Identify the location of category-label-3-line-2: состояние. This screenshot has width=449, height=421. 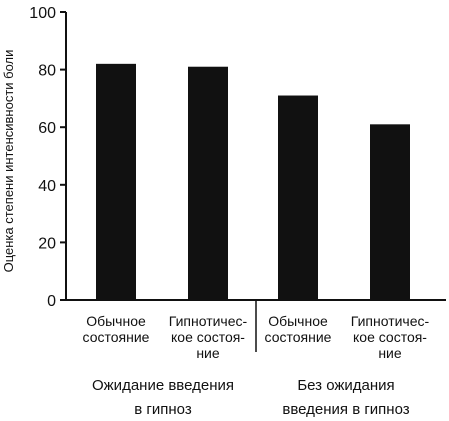
(298, 337).